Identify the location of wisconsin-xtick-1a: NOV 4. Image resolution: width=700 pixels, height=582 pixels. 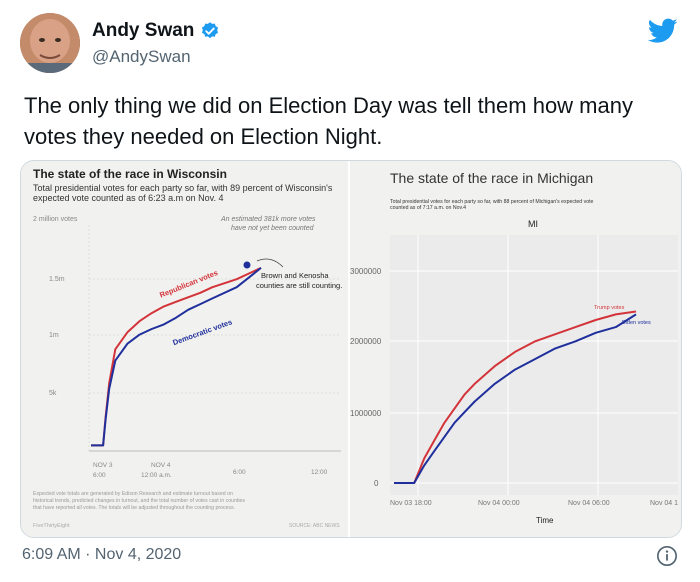
(161, 465).